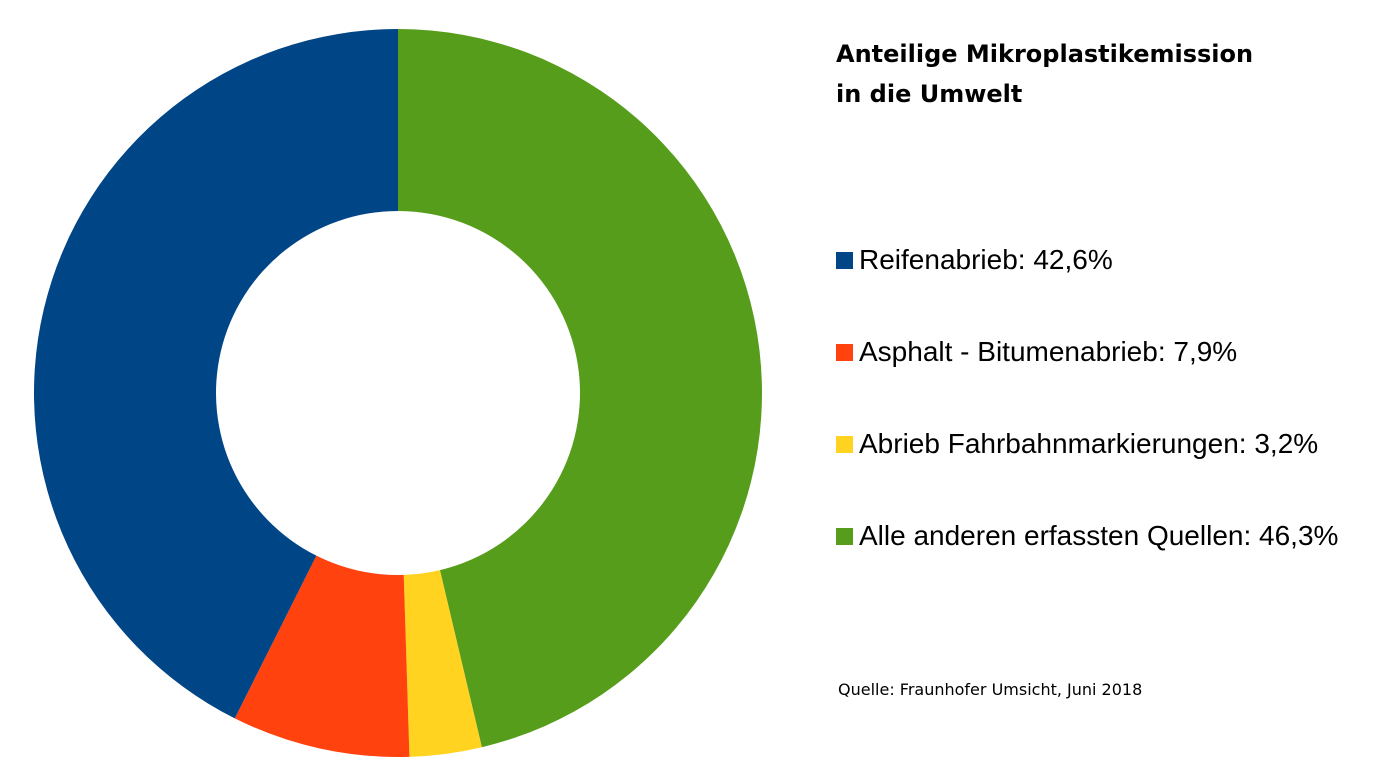 This screenshot has width=1400, height=783. What do you see at coordinates (844, 444) in the screenshot?
I see `legend-swatch-fahrbahnmarkierungen` at bounding box center [844, 444].